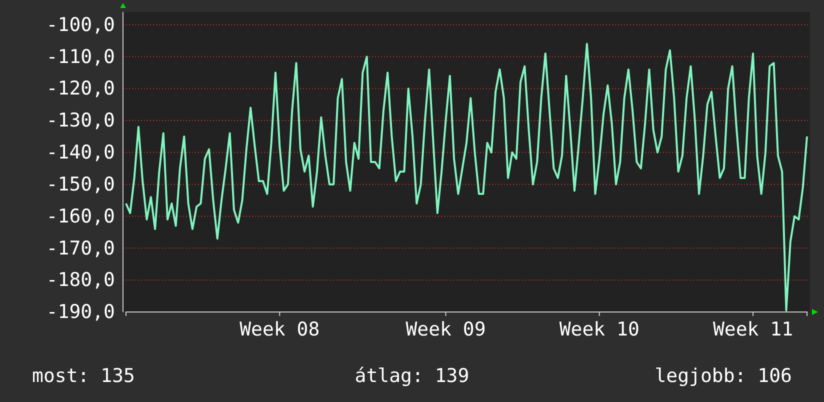 The width and height of the screenshot is (824, 402). I want to click on y-tick-label: -190,0, so click(80, 312).